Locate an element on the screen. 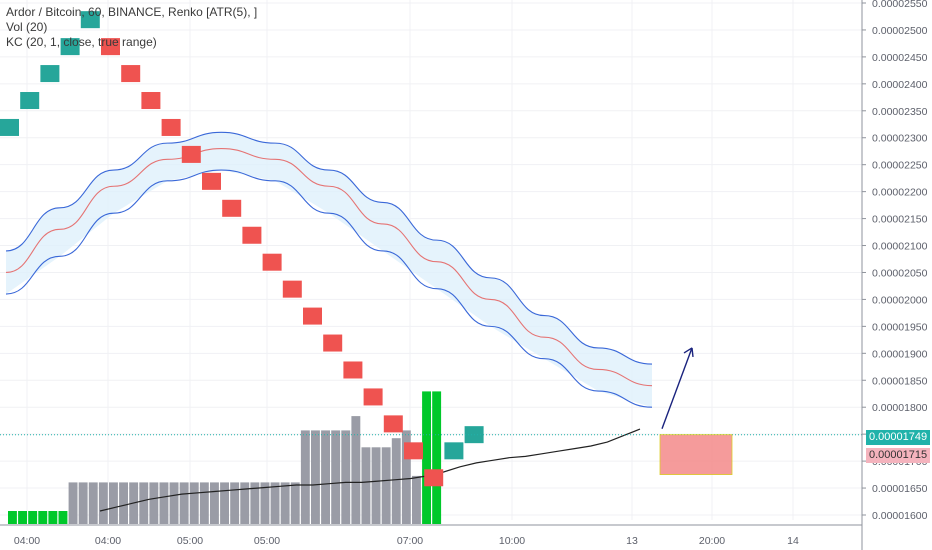 The height and width of the screenshot is (550, 932). price-tick-label: 0.00002250 is located at coordinates (900, 166).